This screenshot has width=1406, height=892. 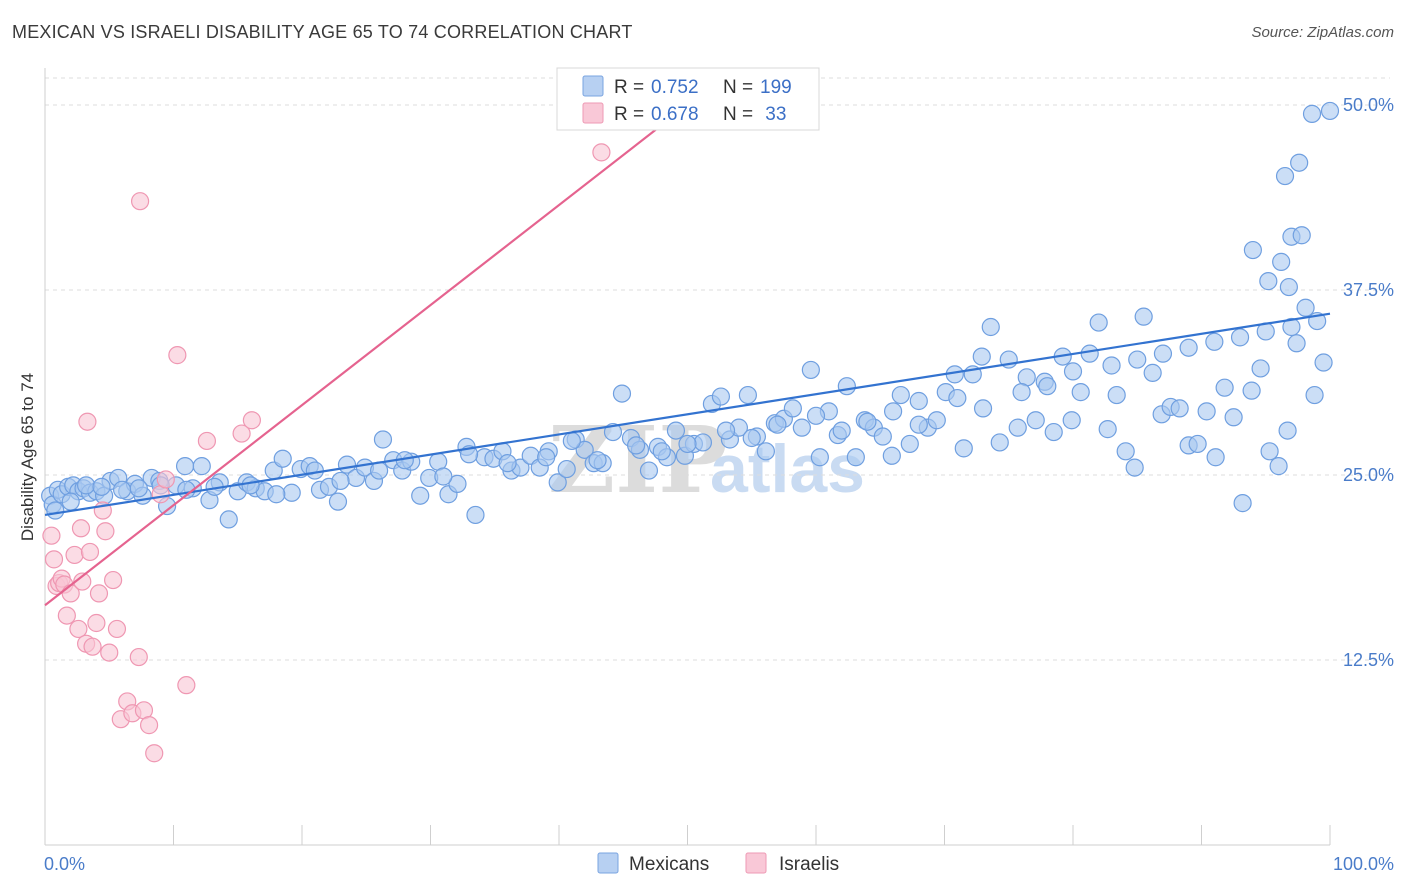 I want to click on series-legend: Mexicans Israelis, so click(x=718, y=863).